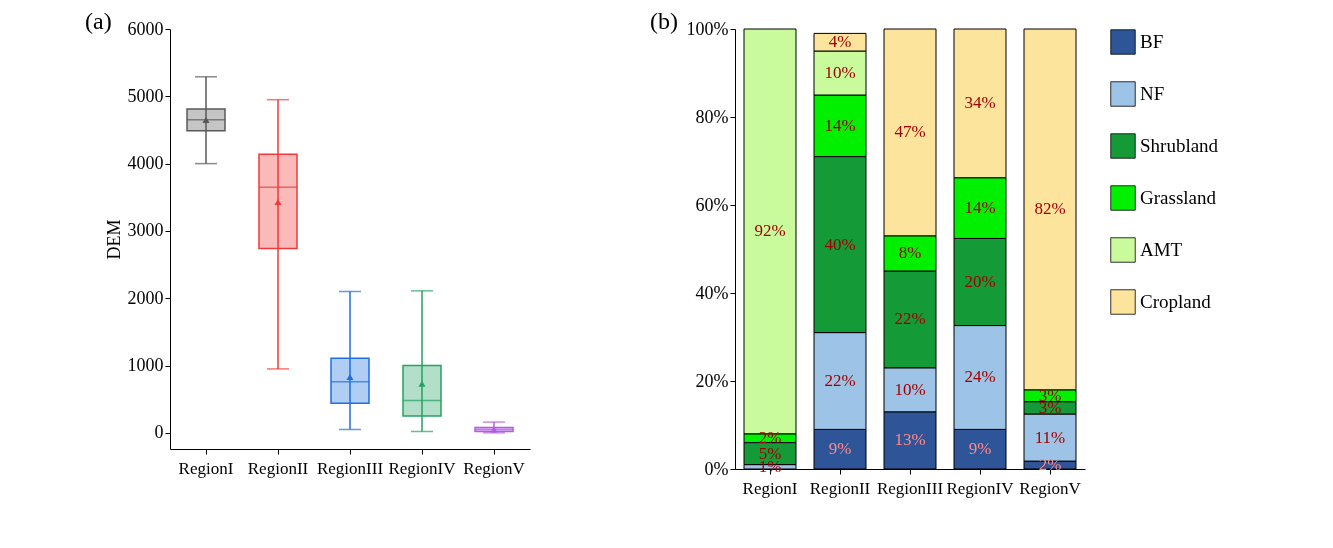  What do you see at coordinates (1050, 209) in the screenshot?
I see `data-label: 82%` at bounding box center [1050, 209].